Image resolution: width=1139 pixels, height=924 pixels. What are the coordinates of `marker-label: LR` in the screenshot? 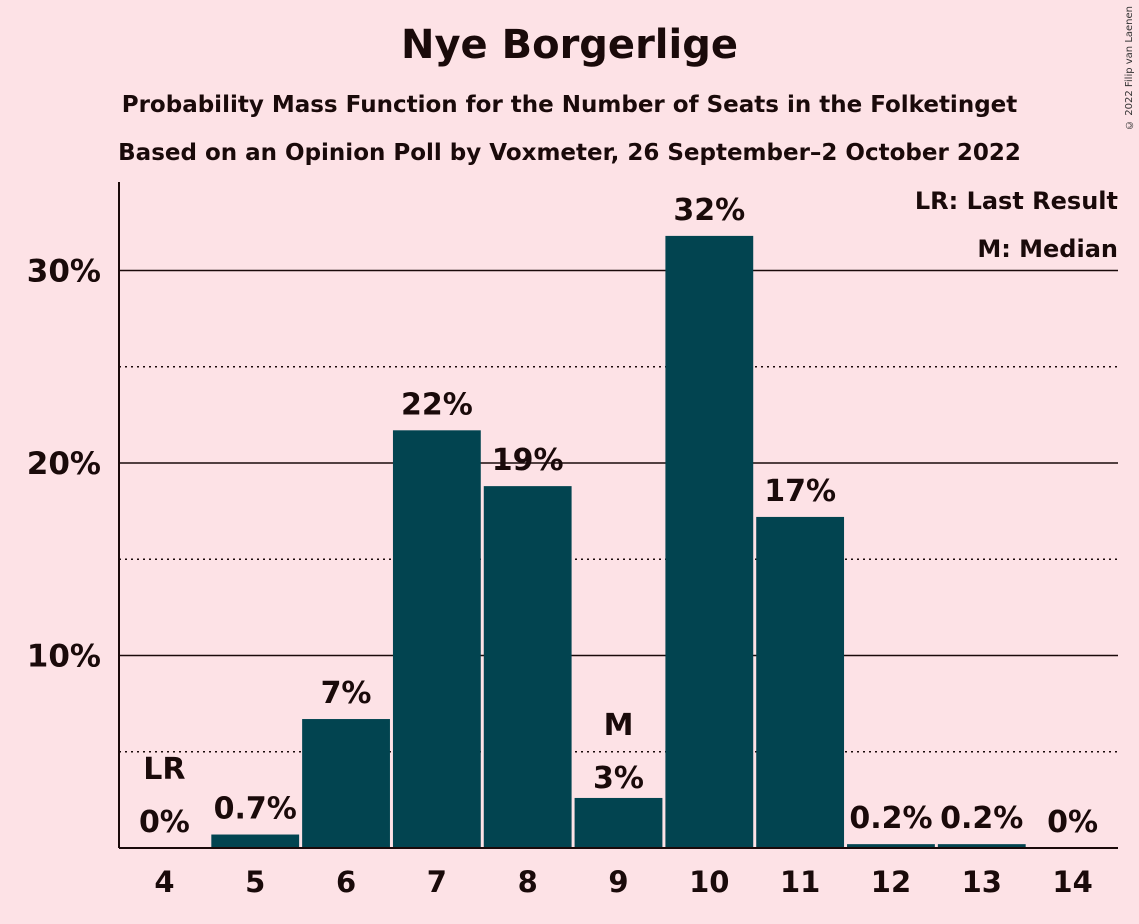 It's located at (164, 769).